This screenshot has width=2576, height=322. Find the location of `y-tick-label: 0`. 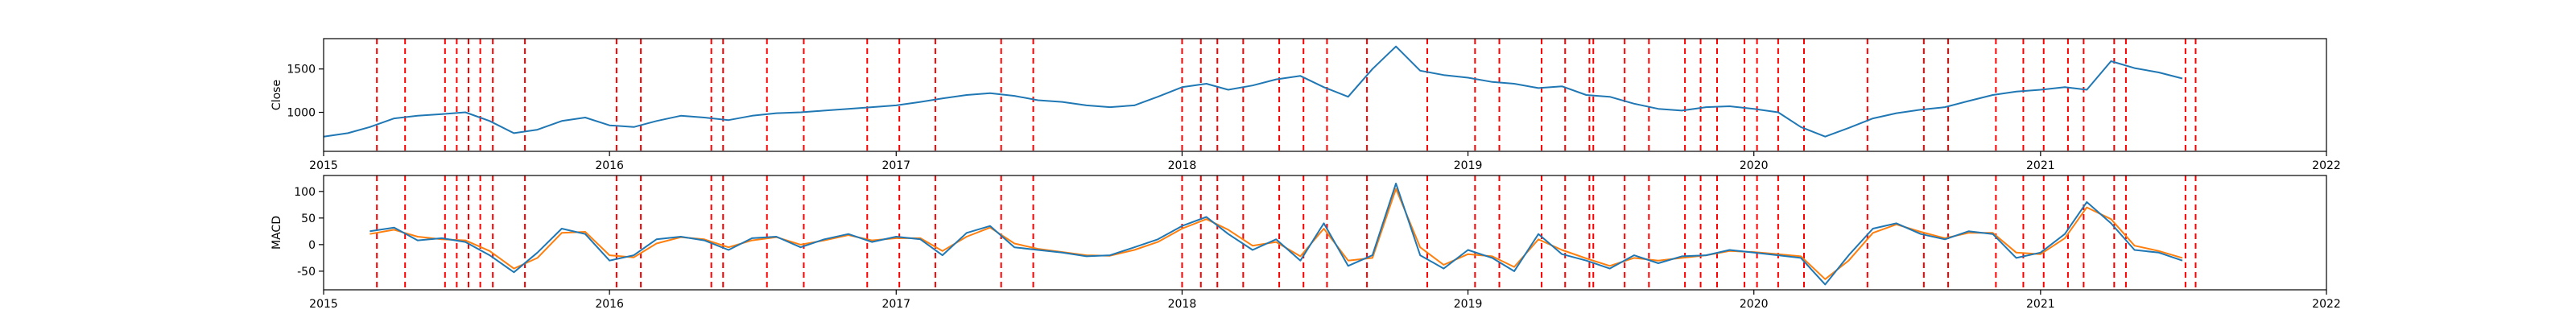

y-tick-label: 0 is located at coordinates (312, 245).